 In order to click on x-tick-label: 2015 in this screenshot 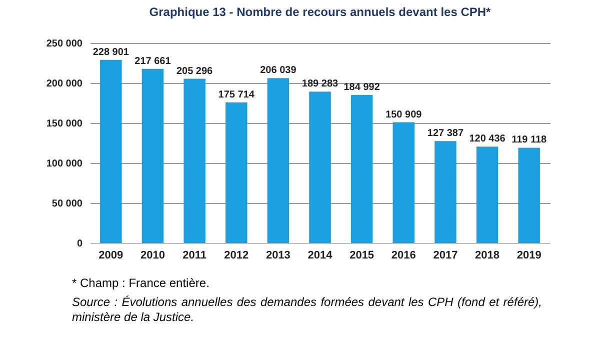, I will do `click(362, 256)`.